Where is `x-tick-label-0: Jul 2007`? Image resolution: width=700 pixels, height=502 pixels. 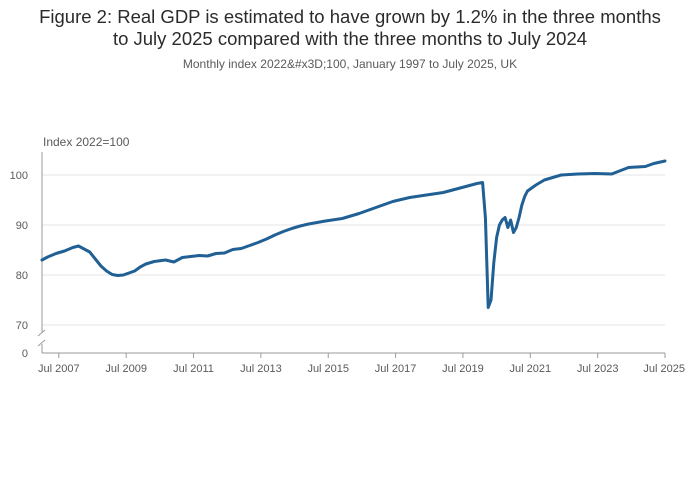 x-tick-label-0: Jul 2007 is located at coordinates (59, 369).